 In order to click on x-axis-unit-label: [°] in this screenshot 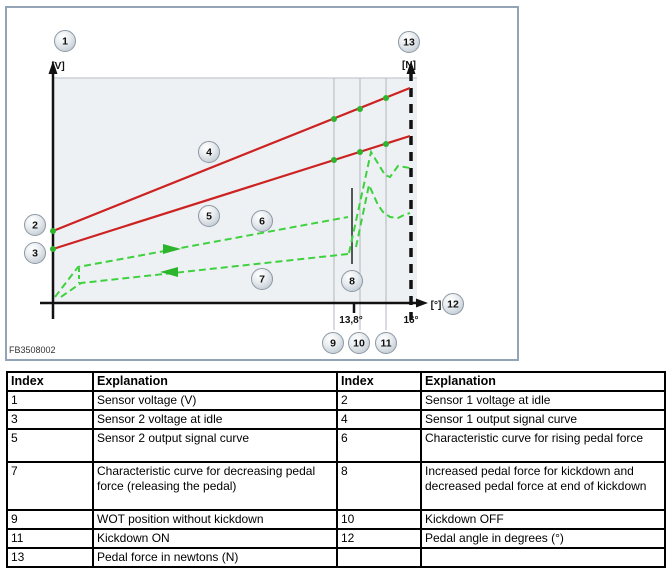, I will do `click(436, 305)`.